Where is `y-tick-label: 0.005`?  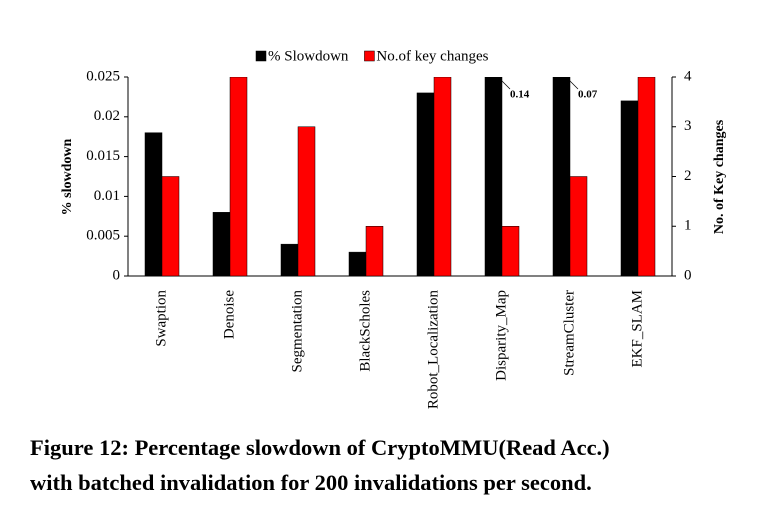
y-tick-label: 0.005 is located at coordinates (103, 236).